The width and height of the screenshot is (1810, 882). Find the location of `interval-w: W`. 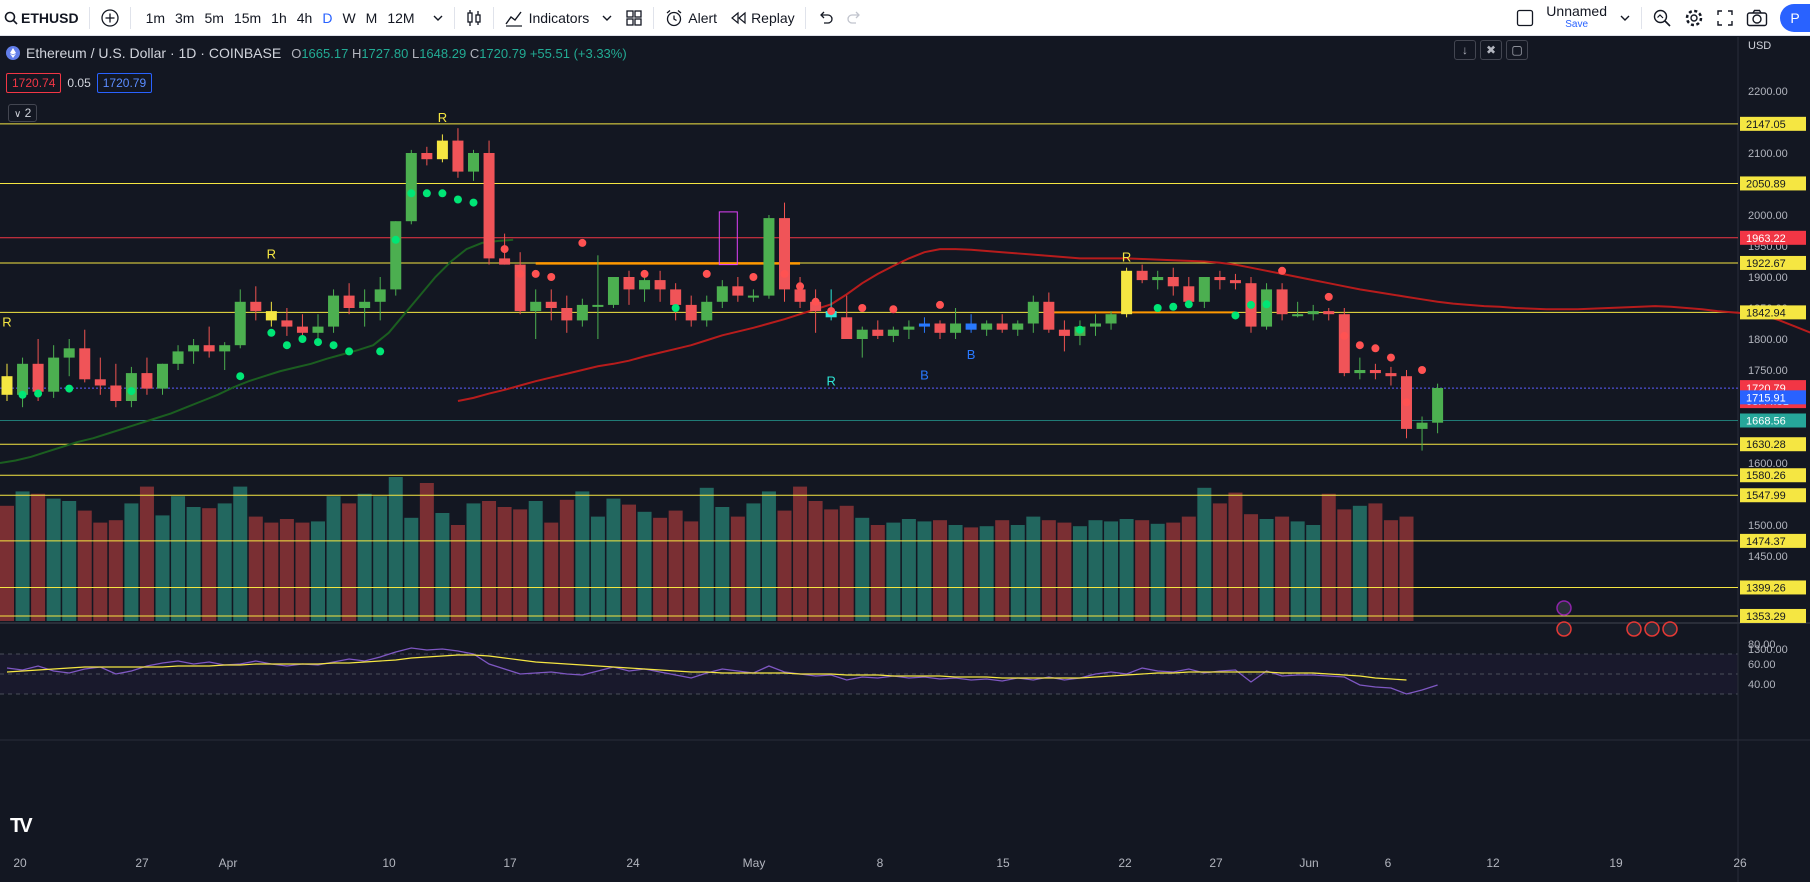

interval-w: W is located at coordinates (349, 17).